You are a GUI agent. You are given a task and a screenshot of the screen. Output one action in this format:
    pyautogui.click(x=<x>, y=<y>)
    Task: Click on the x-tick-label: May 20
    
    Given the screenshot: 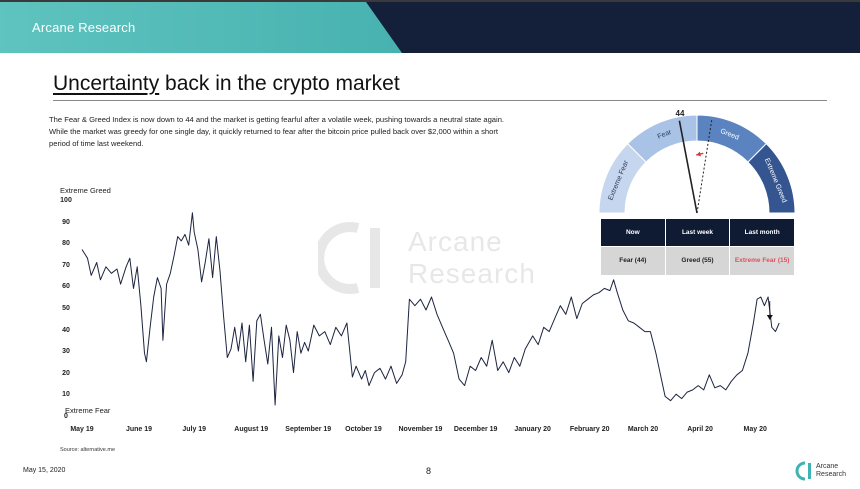 What is the action you would take?
    pyautogui.click(x=755, y=429)
    